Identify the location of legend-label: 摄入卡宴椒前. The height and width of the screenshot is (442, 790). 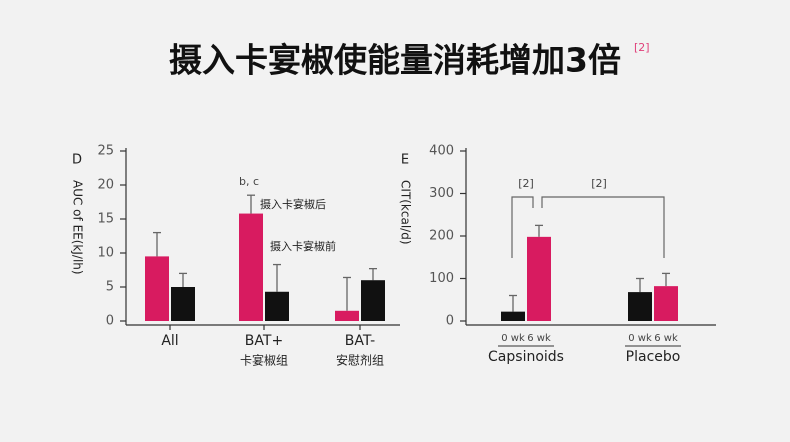
(303, 246).